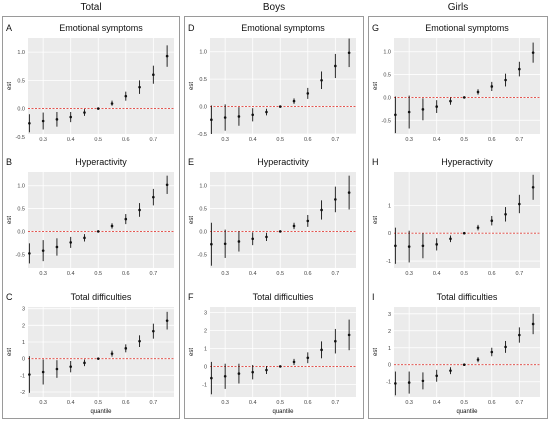 The image size is (550, 421). Describe the element at coordinates (191, 28) in the screenshot. I see `panel-letter: D` at that location.